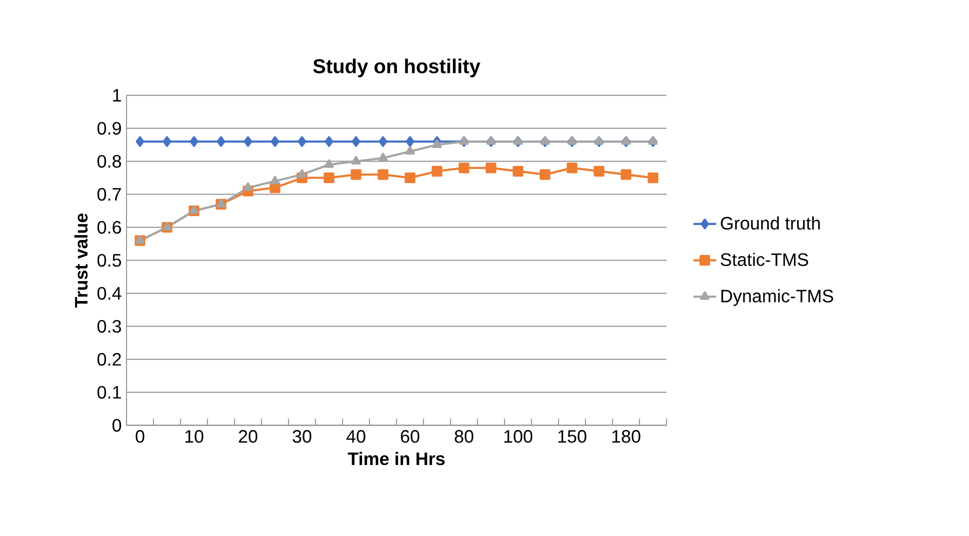 The width and height of the screenshot is (969, 536). I want to click on x-tick-label: 30, so click(302, 436).